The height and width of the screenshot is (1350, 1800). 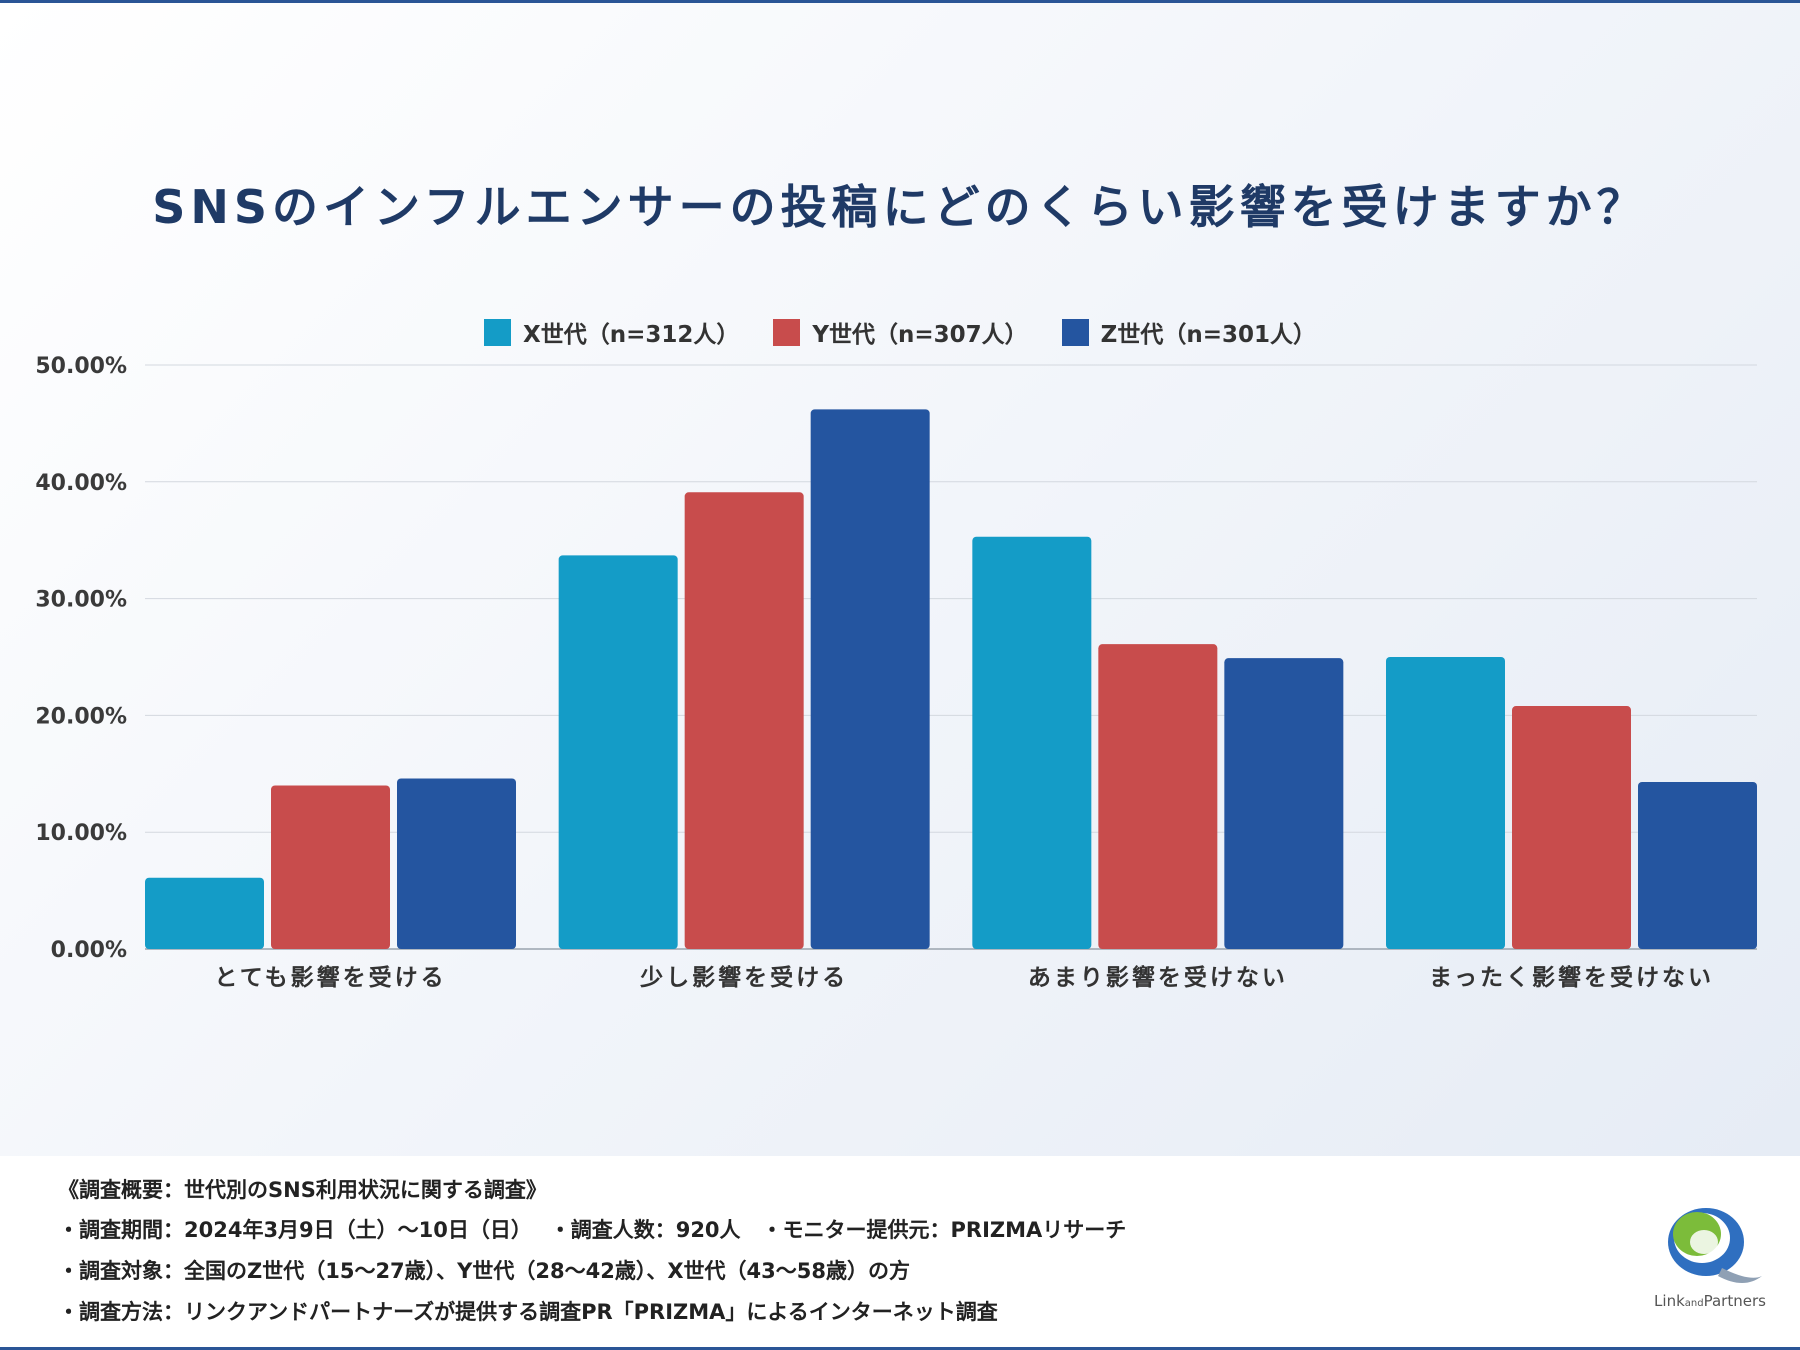 I want to click on logo-text: LinkandPartners, so click(x=1710, y=1301).